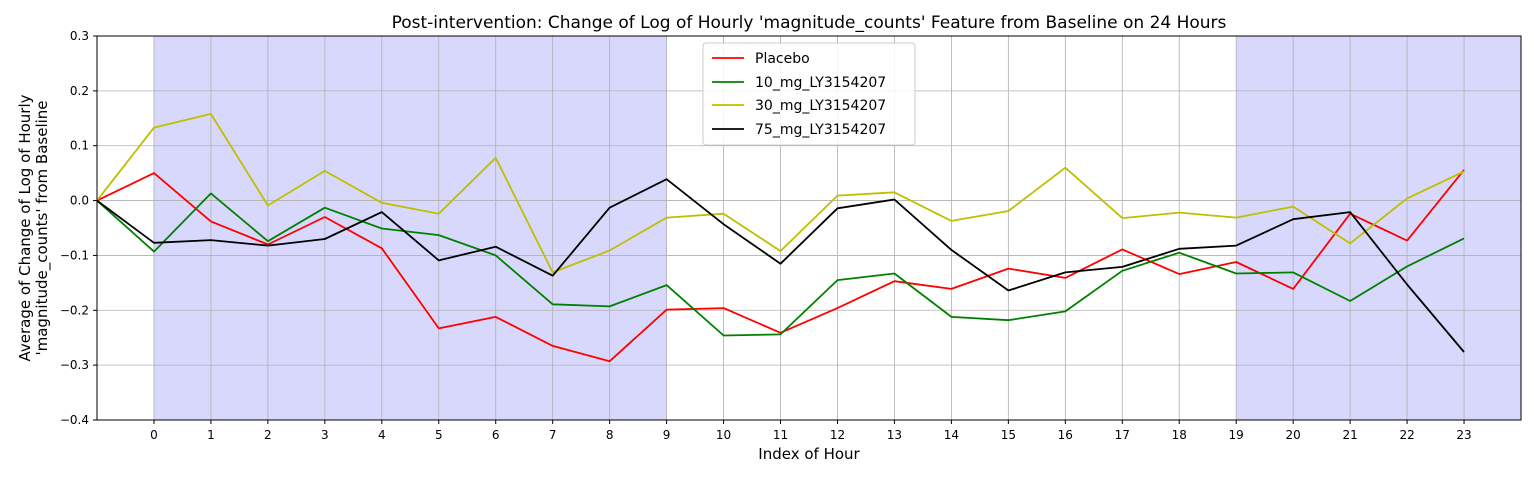  I want to click on x-tick-label-3: 3, so click(325, 435).